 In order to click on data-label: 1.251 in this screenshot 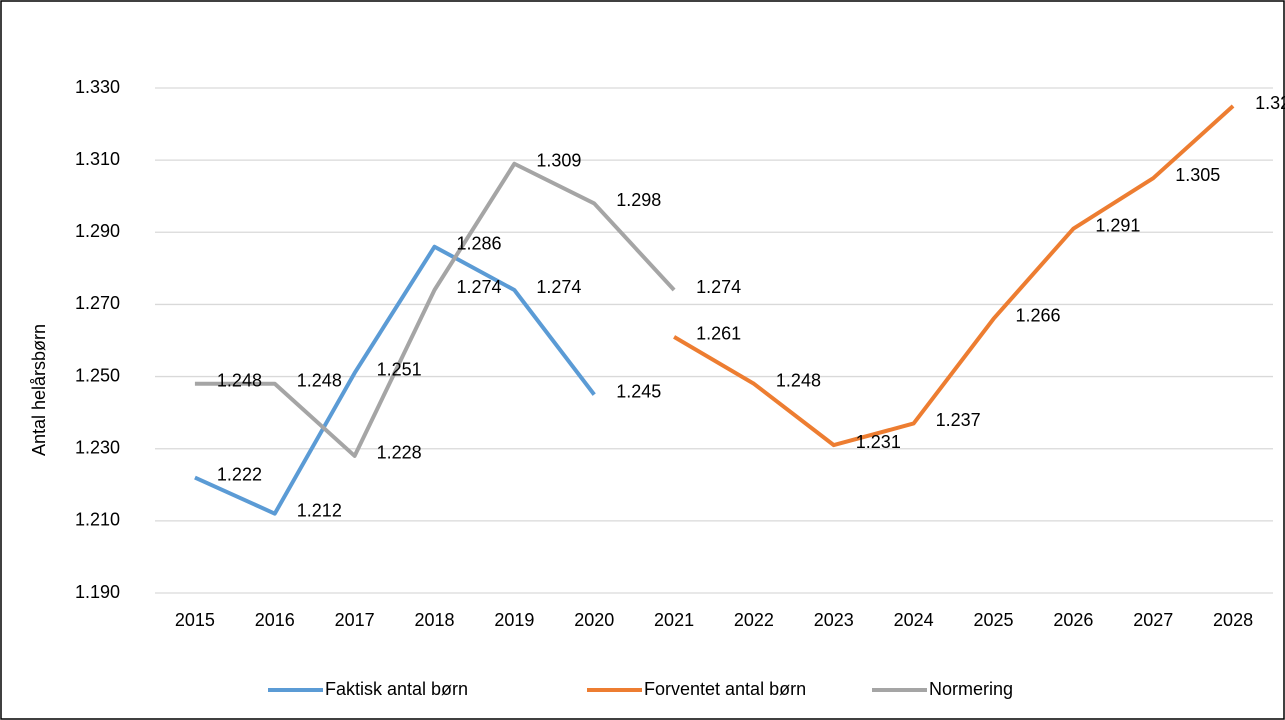, I will do `click(399, 370)`.